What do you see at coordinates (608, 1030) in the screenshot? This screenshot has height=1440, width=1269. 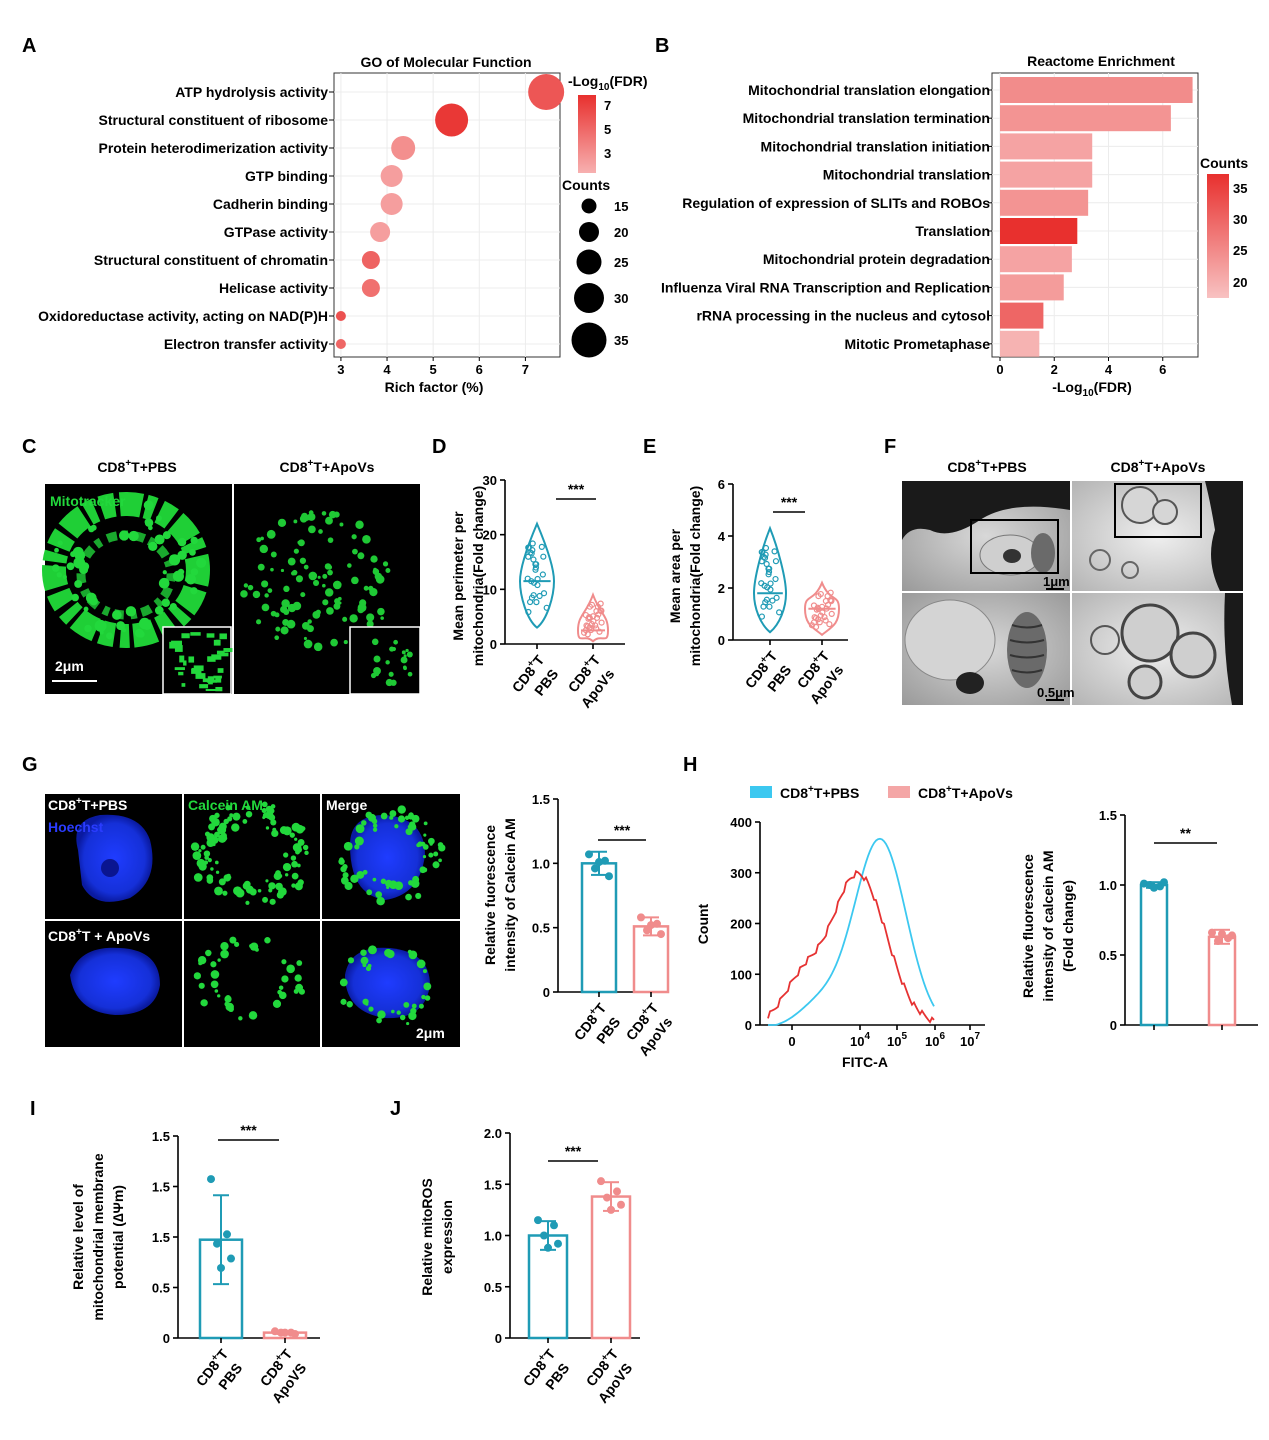 I see `chart-g2-group-label-2: PBS` at bounding box center [608, 1030].